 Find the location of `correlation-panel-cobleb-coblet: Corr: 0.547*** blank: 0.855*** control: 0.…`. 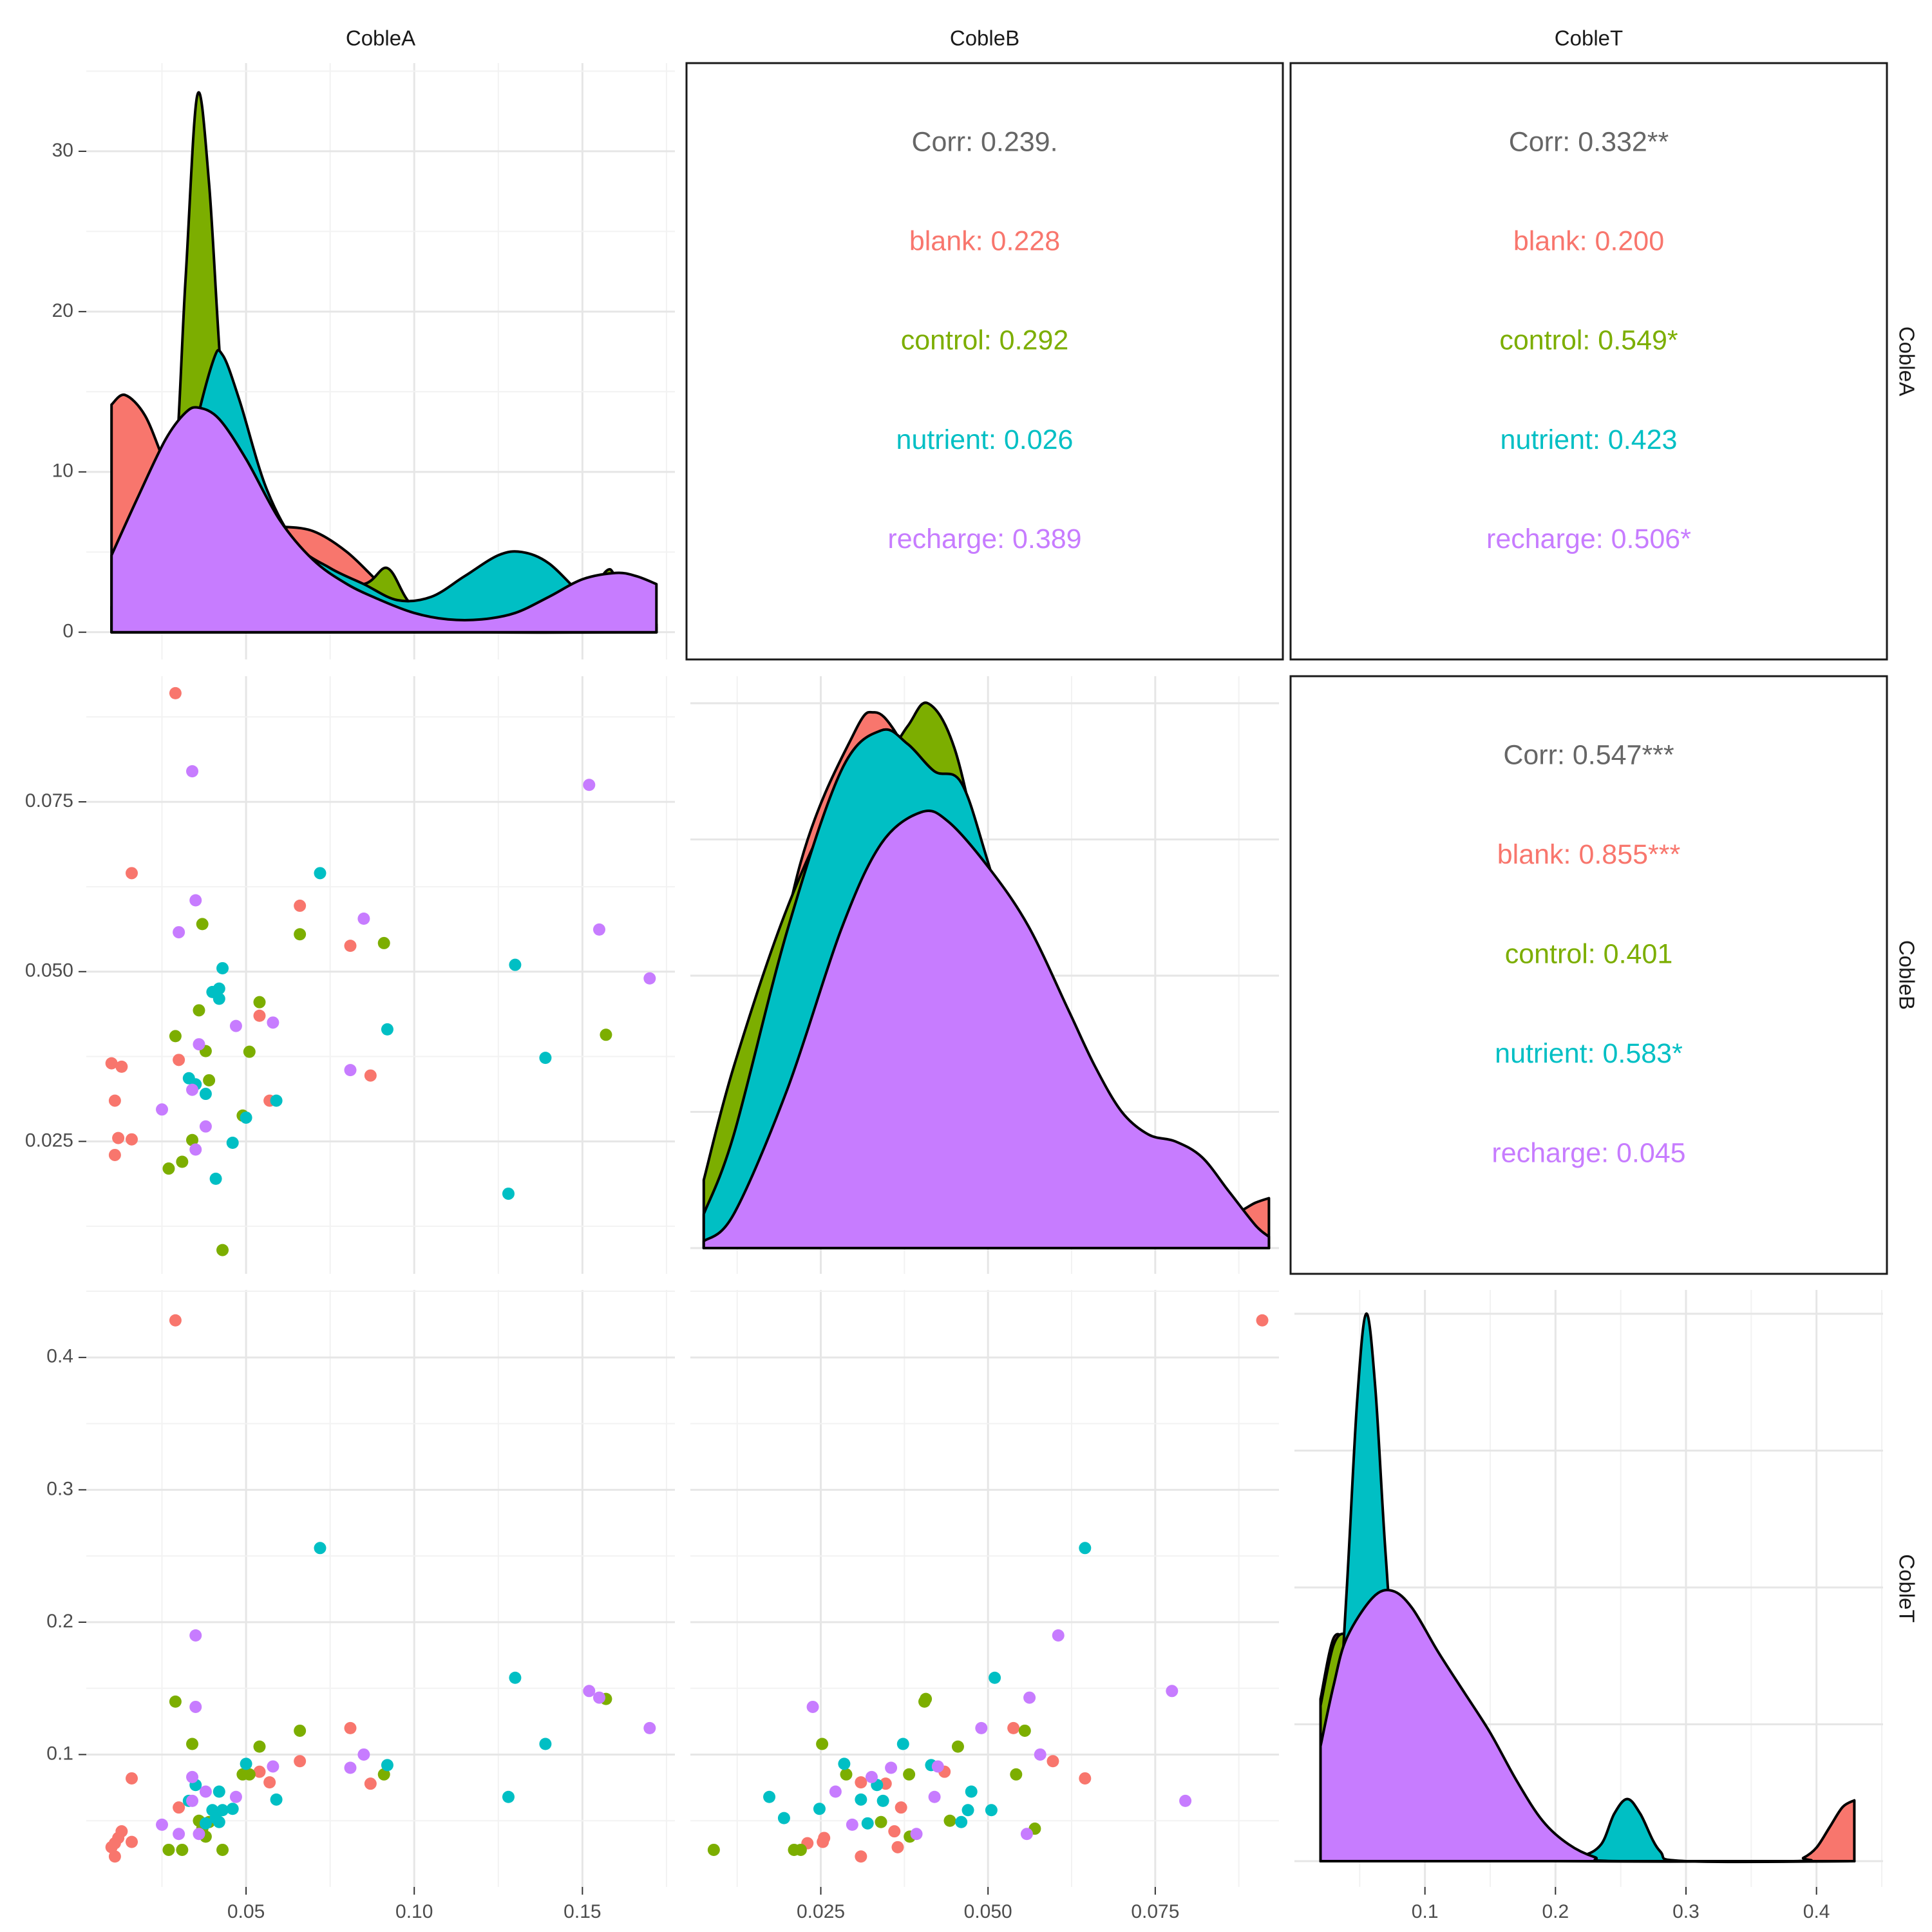

correlation-panel-cobleb-coblet: Corr: 0.547*** blank: 0.855*** control: 0.… is located at coordinates (1589, 975).